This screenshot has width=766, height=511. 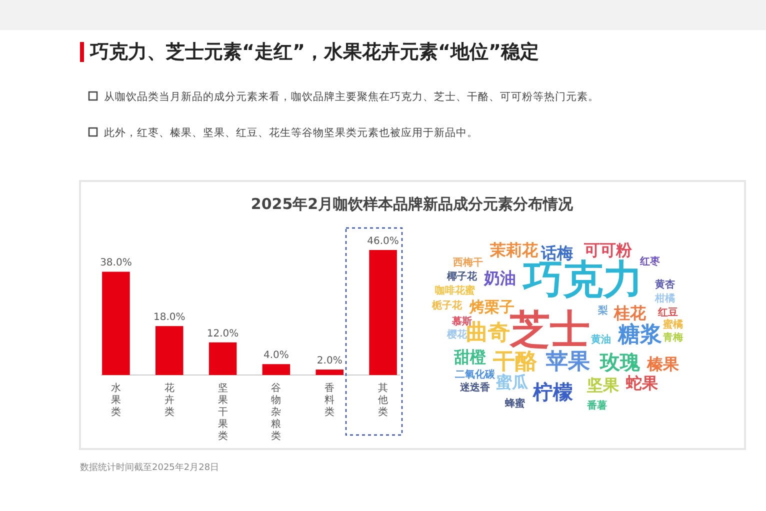 What do you see at coordinates (664, 298) in the screenshot?
I see `text: 柑橘` at bounding box center [664, 298].